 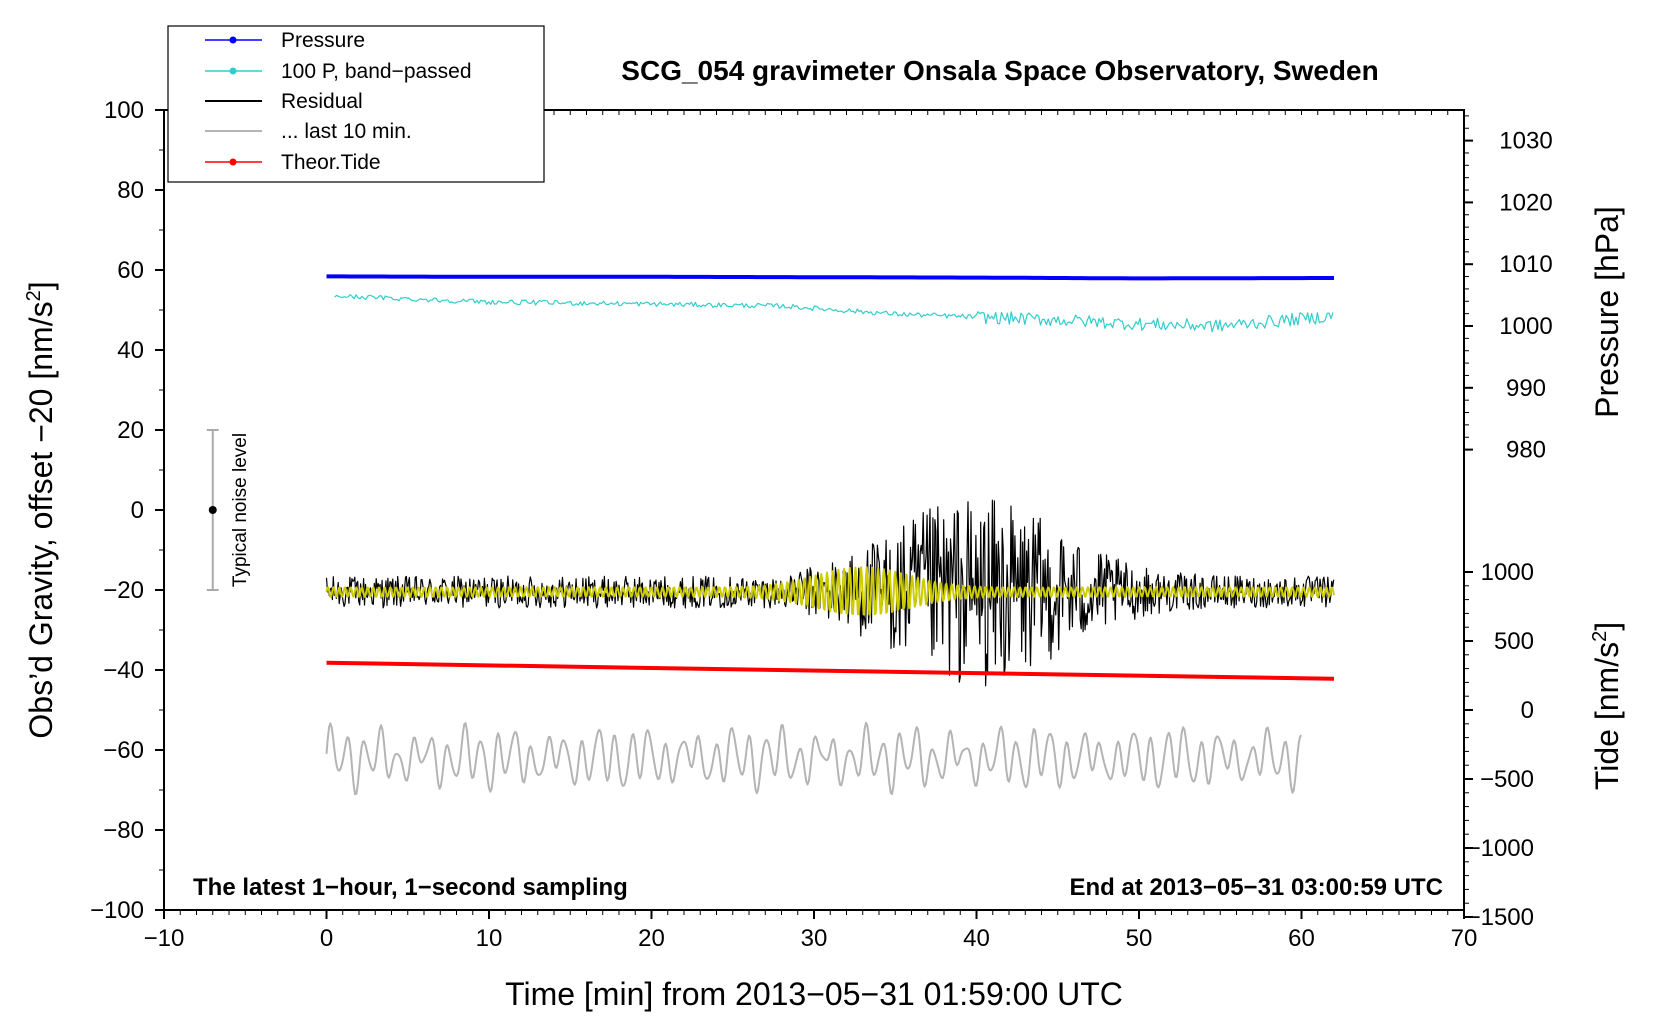 I want to click on tide-tick-label: 1000, so click(x=1507, y=572).